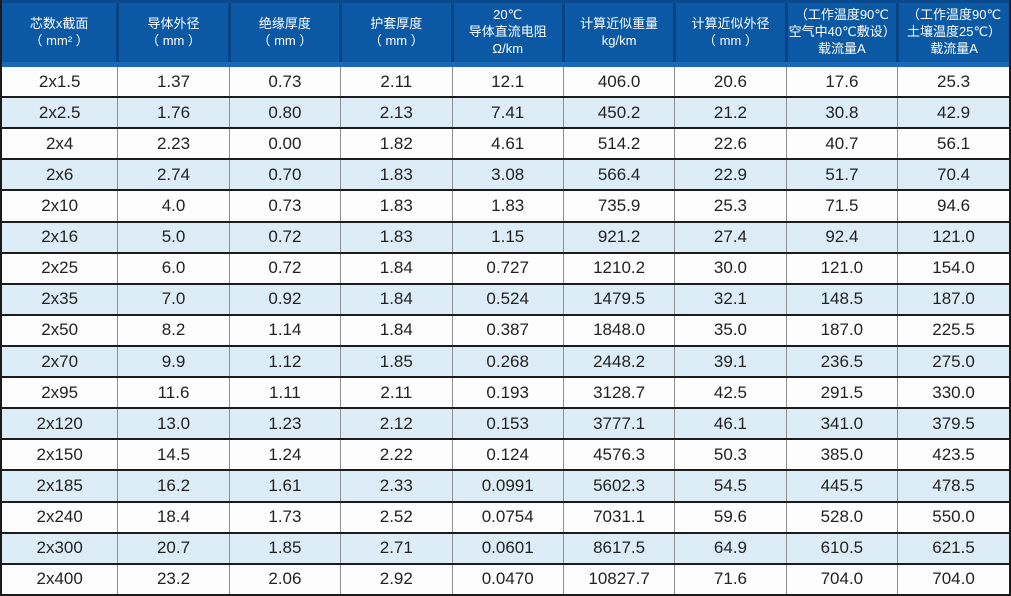  I want to click on column-header-cores_x_section: 芯数x截面（ mm² ）, so click(60, 33).